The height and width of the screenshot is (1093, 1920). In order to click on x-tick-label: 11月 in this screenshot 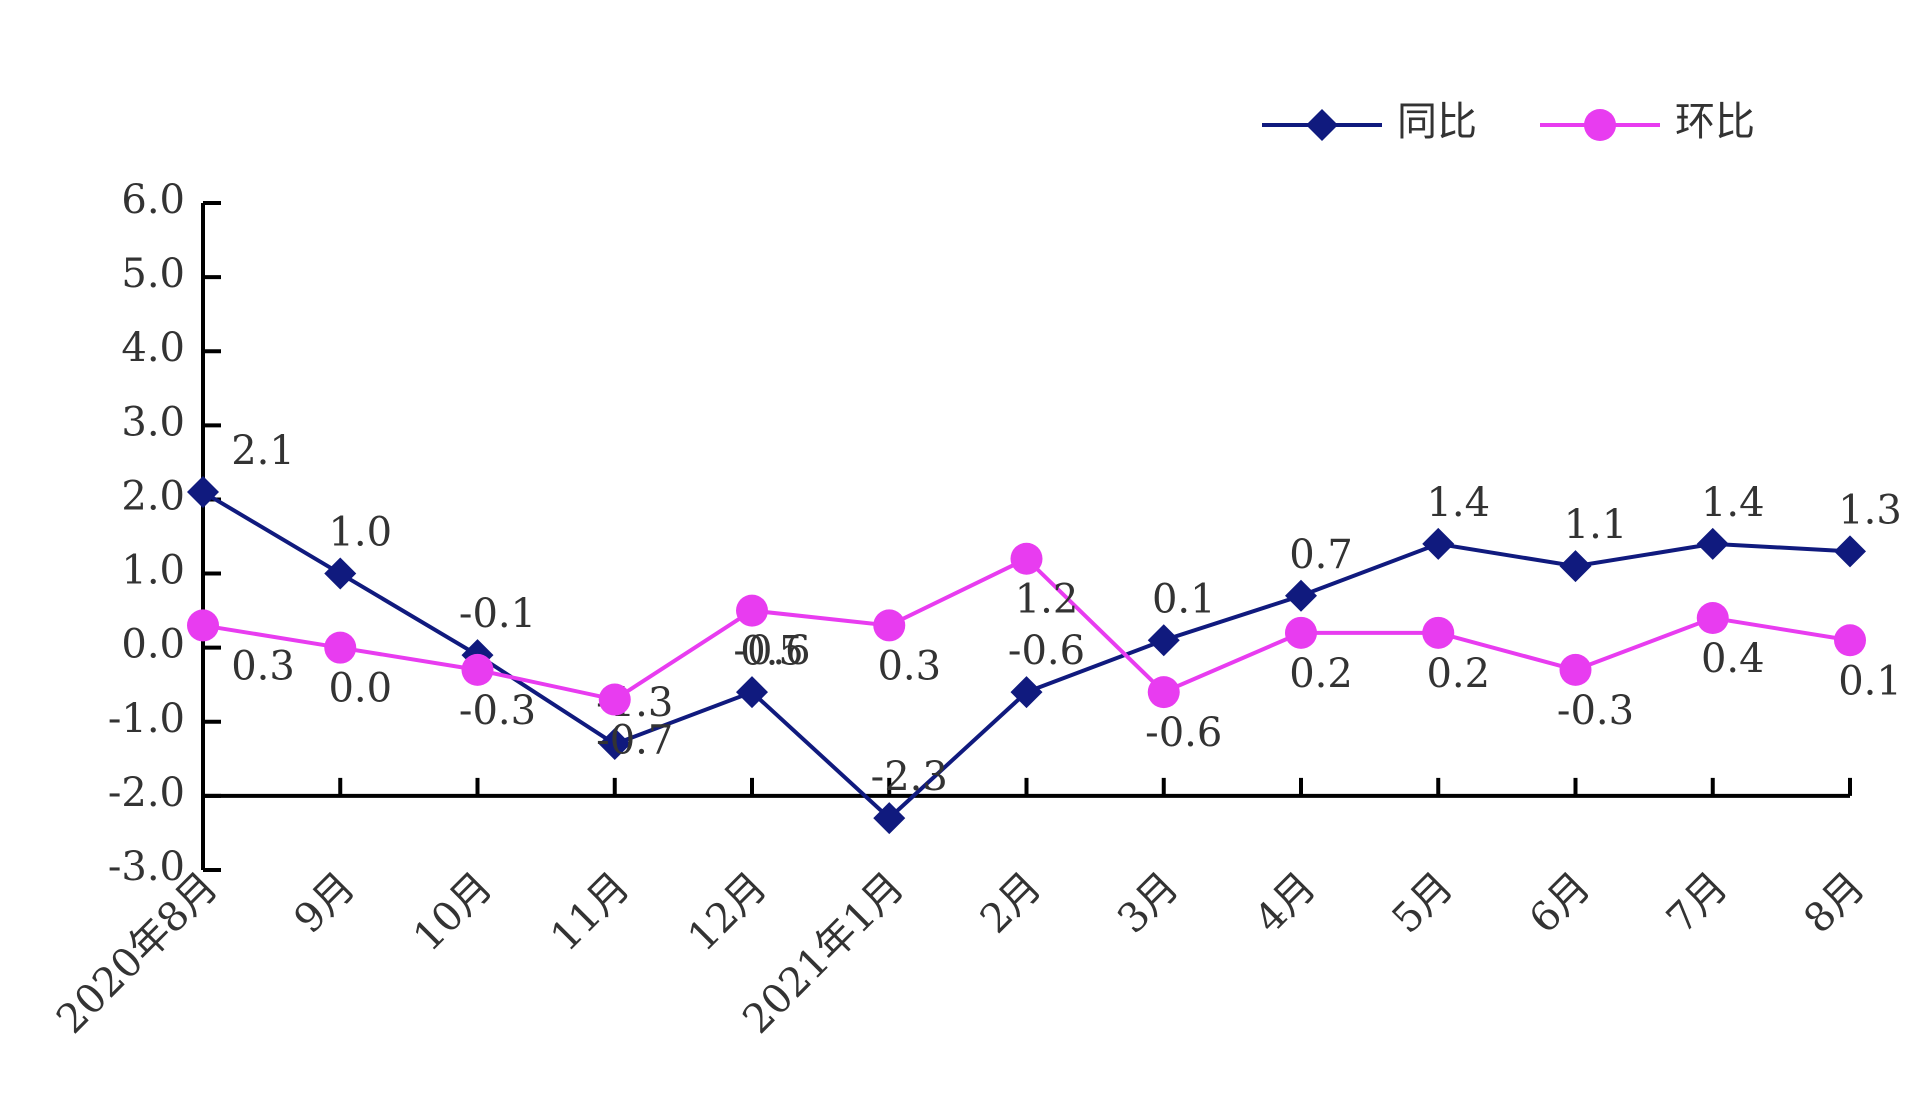, I will do `click(590, 912)`.